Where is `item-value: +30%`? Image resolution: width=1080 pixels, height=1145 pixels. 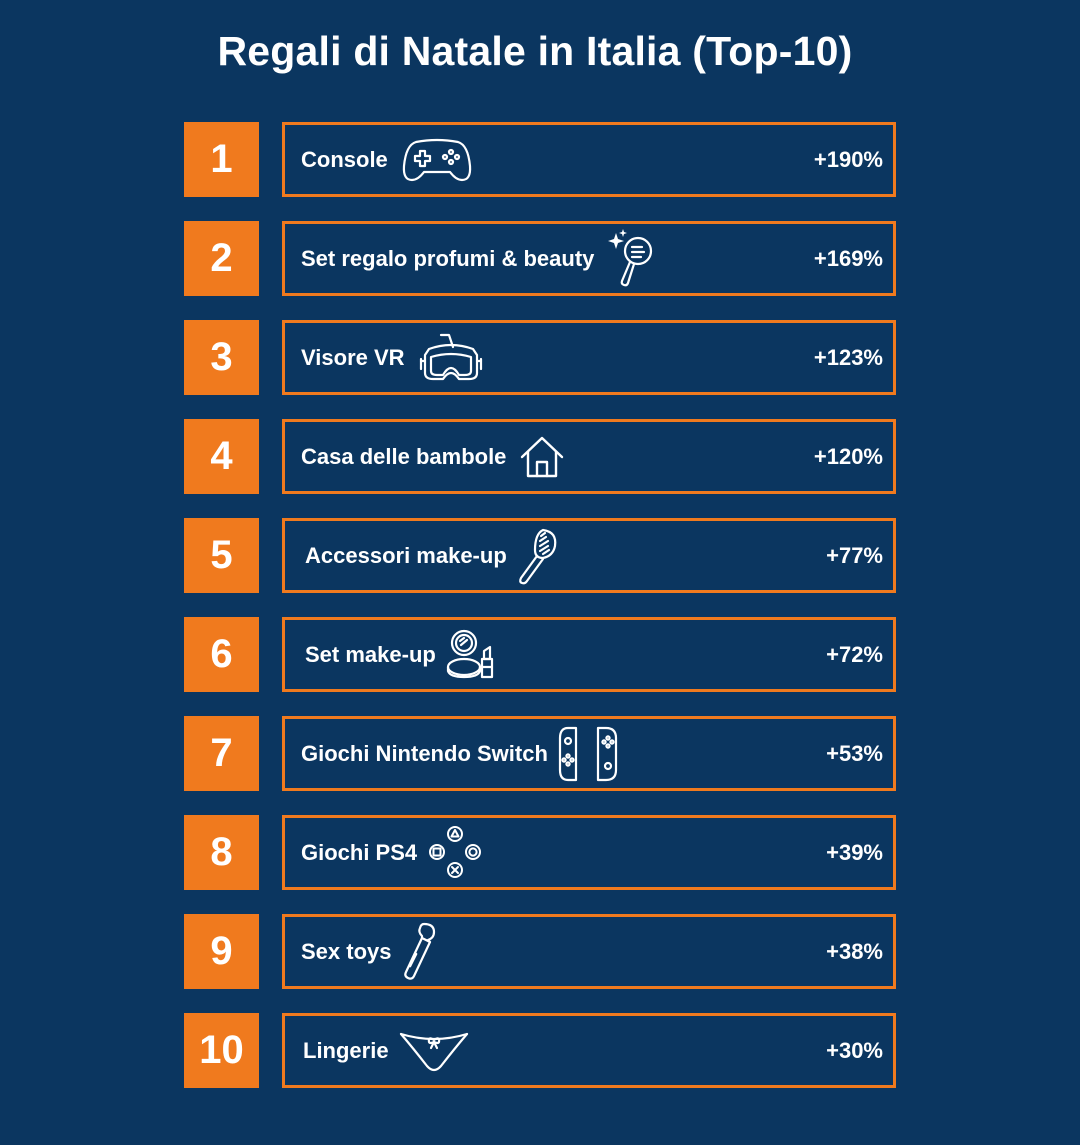
item-value: +30% is located at coordinates (854, 1050).